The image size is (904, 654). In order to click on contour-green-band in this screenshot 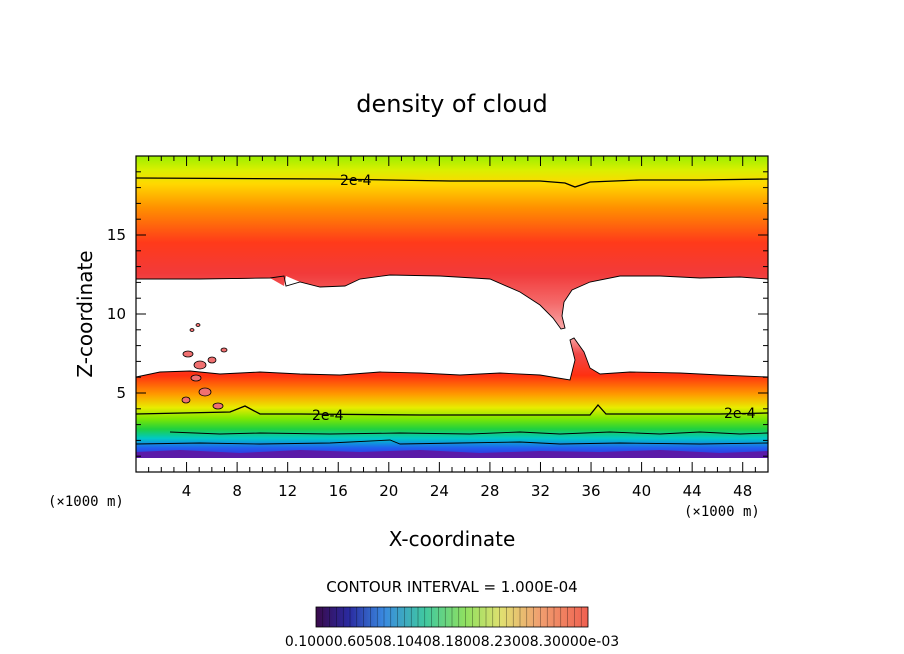, I will do `click(468, 433)`.